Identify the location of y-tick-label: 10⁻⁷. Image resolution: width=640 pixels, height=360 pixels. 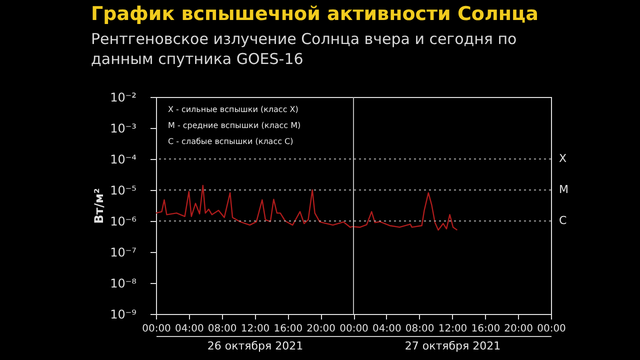
(123, 253).